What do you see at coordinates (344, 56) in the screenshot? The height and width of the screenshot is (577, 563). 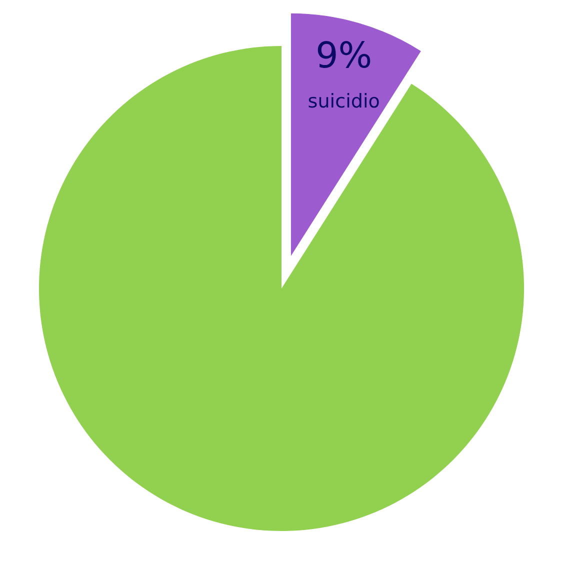 I see `data-label: 9%` at bounding box center [344, 56].